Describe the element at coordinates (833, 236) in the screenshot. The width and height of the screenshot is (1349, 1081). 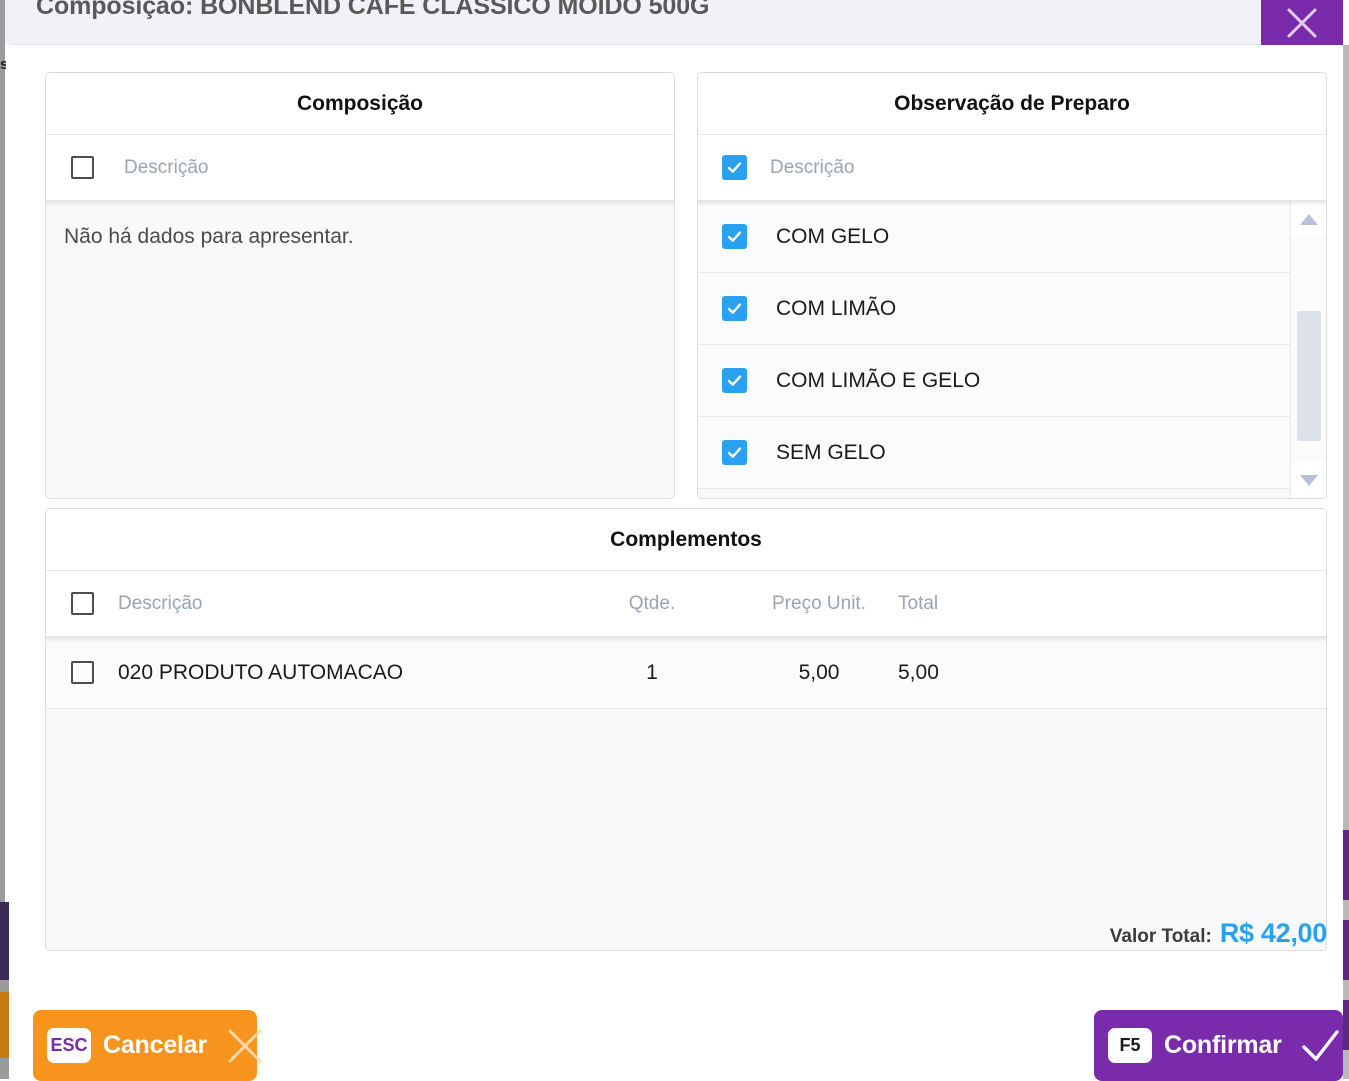
I see `observacao-row-label: COM GELO` at that location.